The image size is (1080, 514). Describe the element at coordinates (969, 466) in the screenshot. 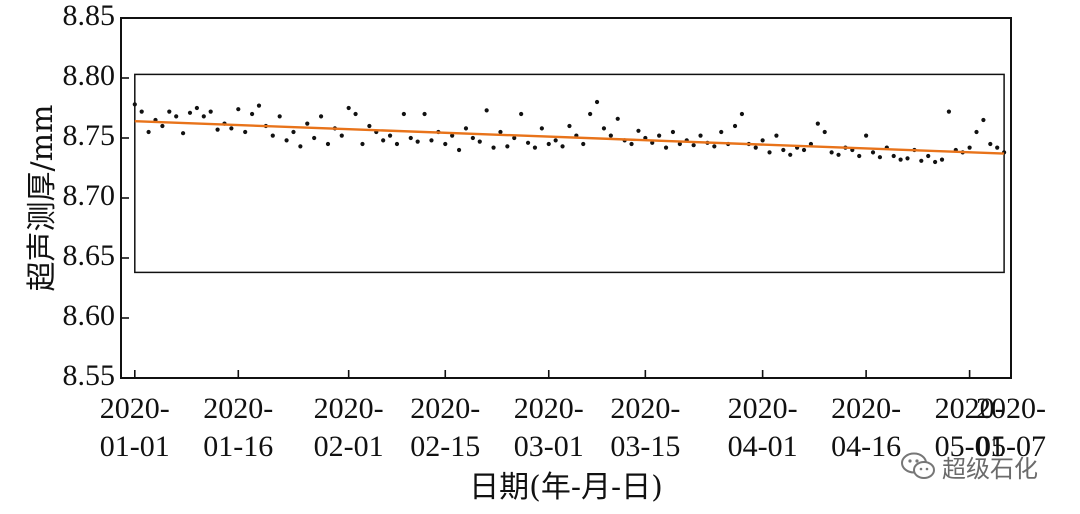

I see `watermark: 超级石化` at that location.